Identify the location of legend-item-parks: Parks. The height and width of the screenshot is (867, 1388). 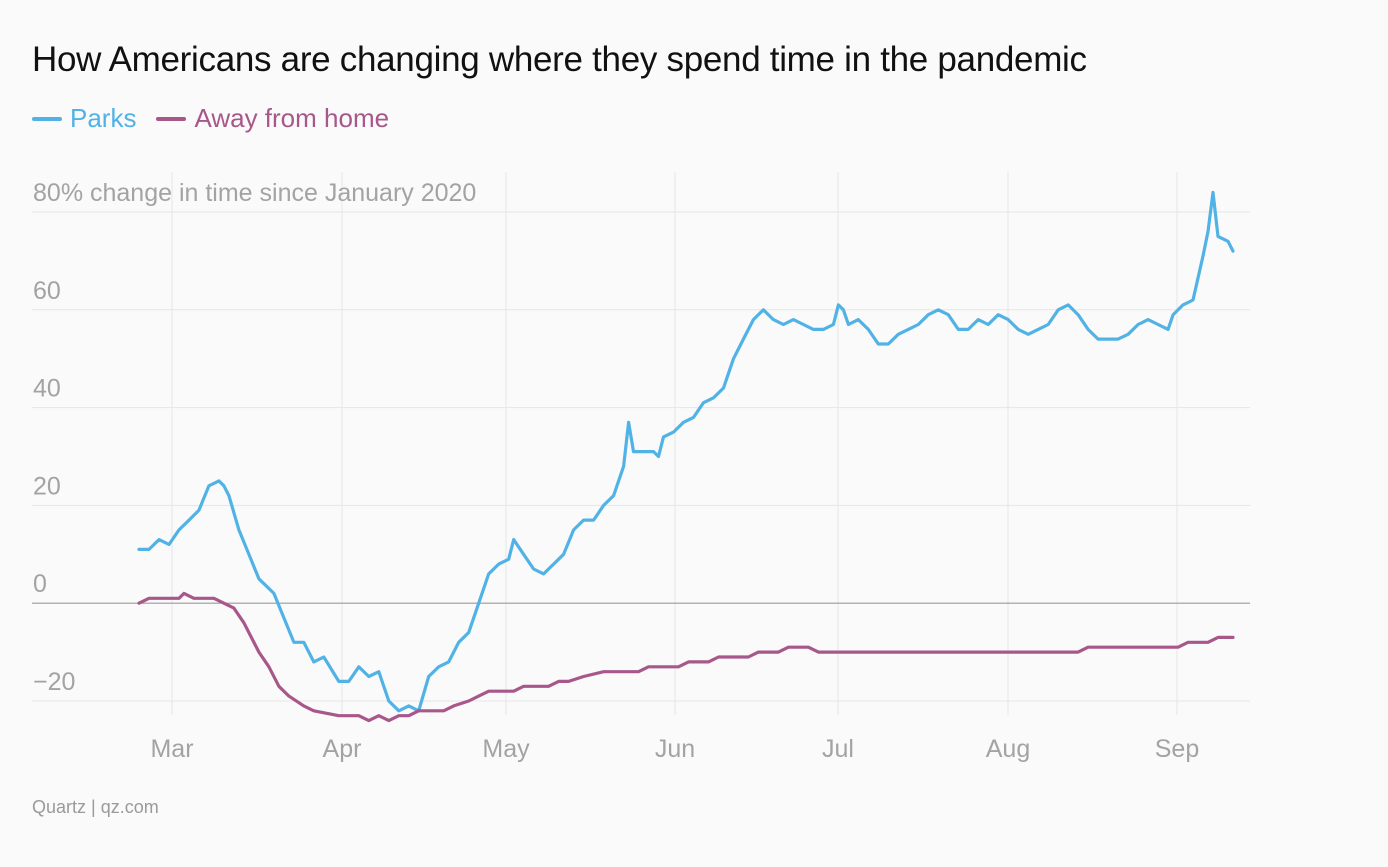
(84, 118).